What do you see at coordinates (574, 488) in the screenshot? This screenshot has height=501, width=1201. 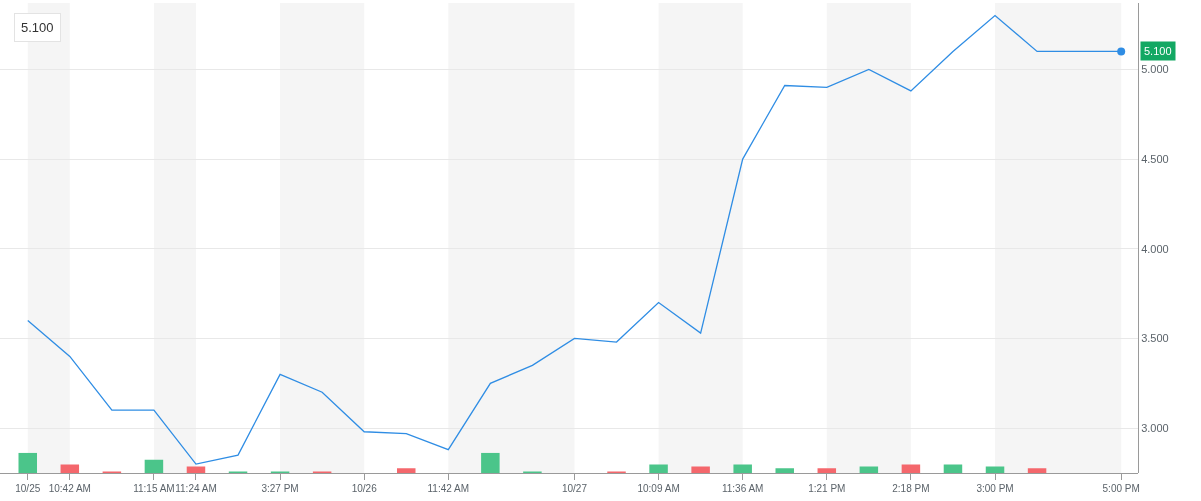 I see `x-tick-label: 10/27` at bounding box center [574, 488].